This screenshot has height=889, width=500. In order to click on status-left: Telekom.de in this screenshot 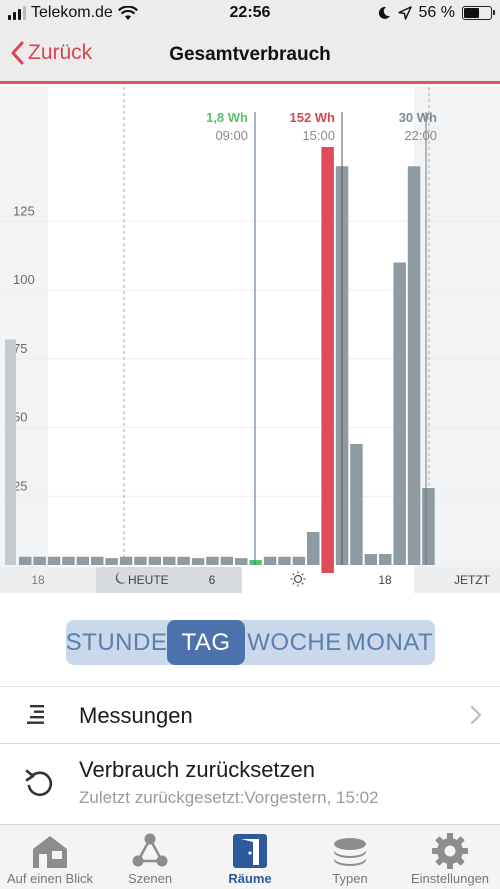, I will do `click(73, 13)`.